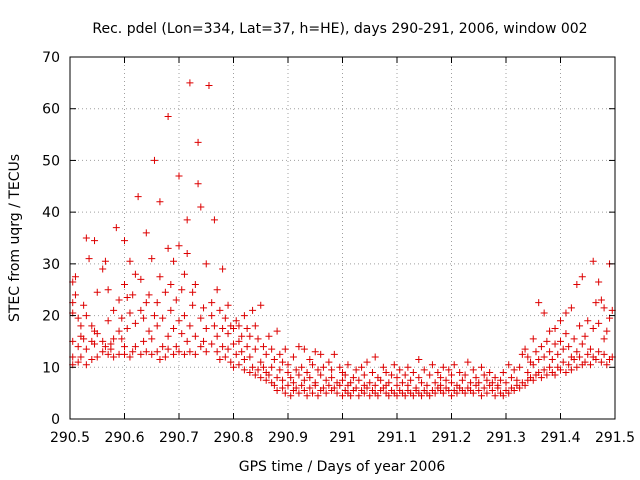 This screenshot has width=640, height=480. I want to click on x-tick-label: 291.3, so click(506, 438).